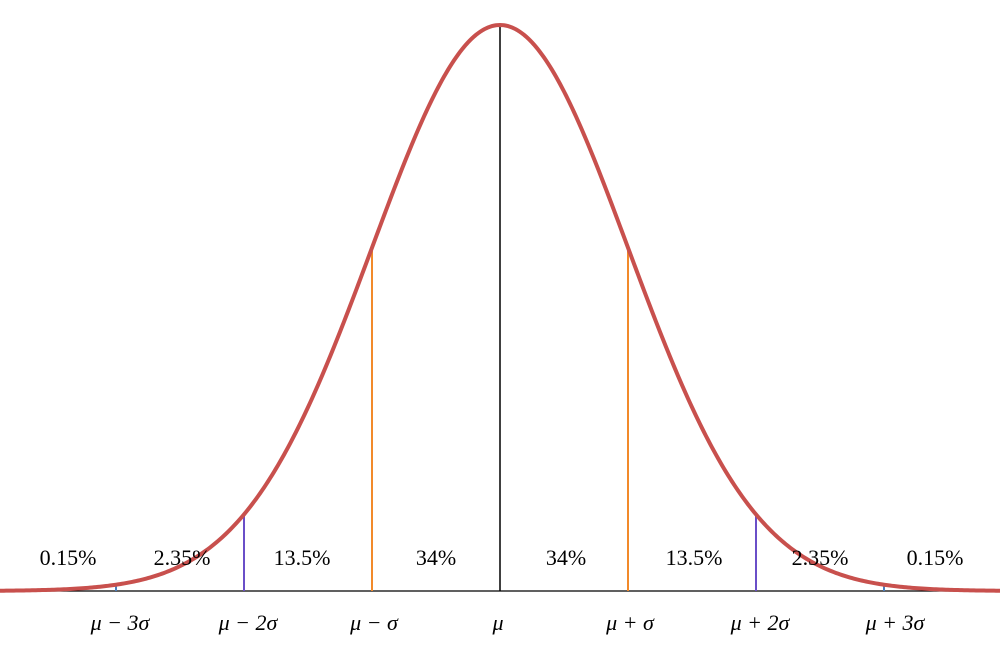  Describe the element at coordinates (374, 622) in the screenshot. I see `axis-label: μ − σ` at that location.